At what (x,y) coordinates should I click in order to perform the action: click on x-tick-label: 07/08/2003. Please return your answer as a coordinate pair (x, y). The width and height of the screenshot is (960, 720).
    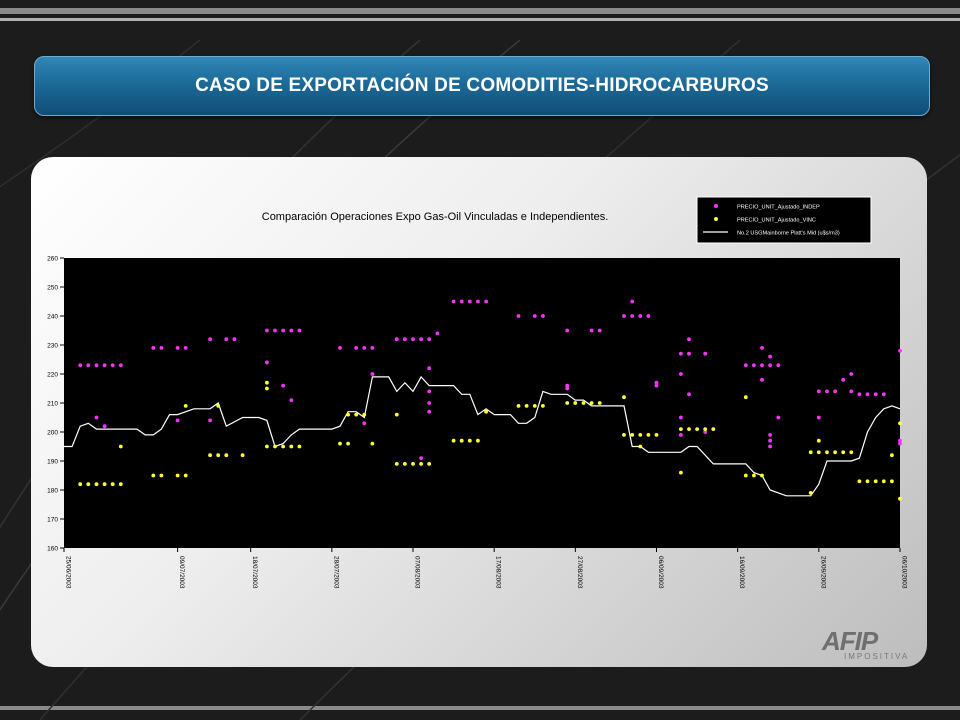
    Looking at the image, I should click on (417, 572).